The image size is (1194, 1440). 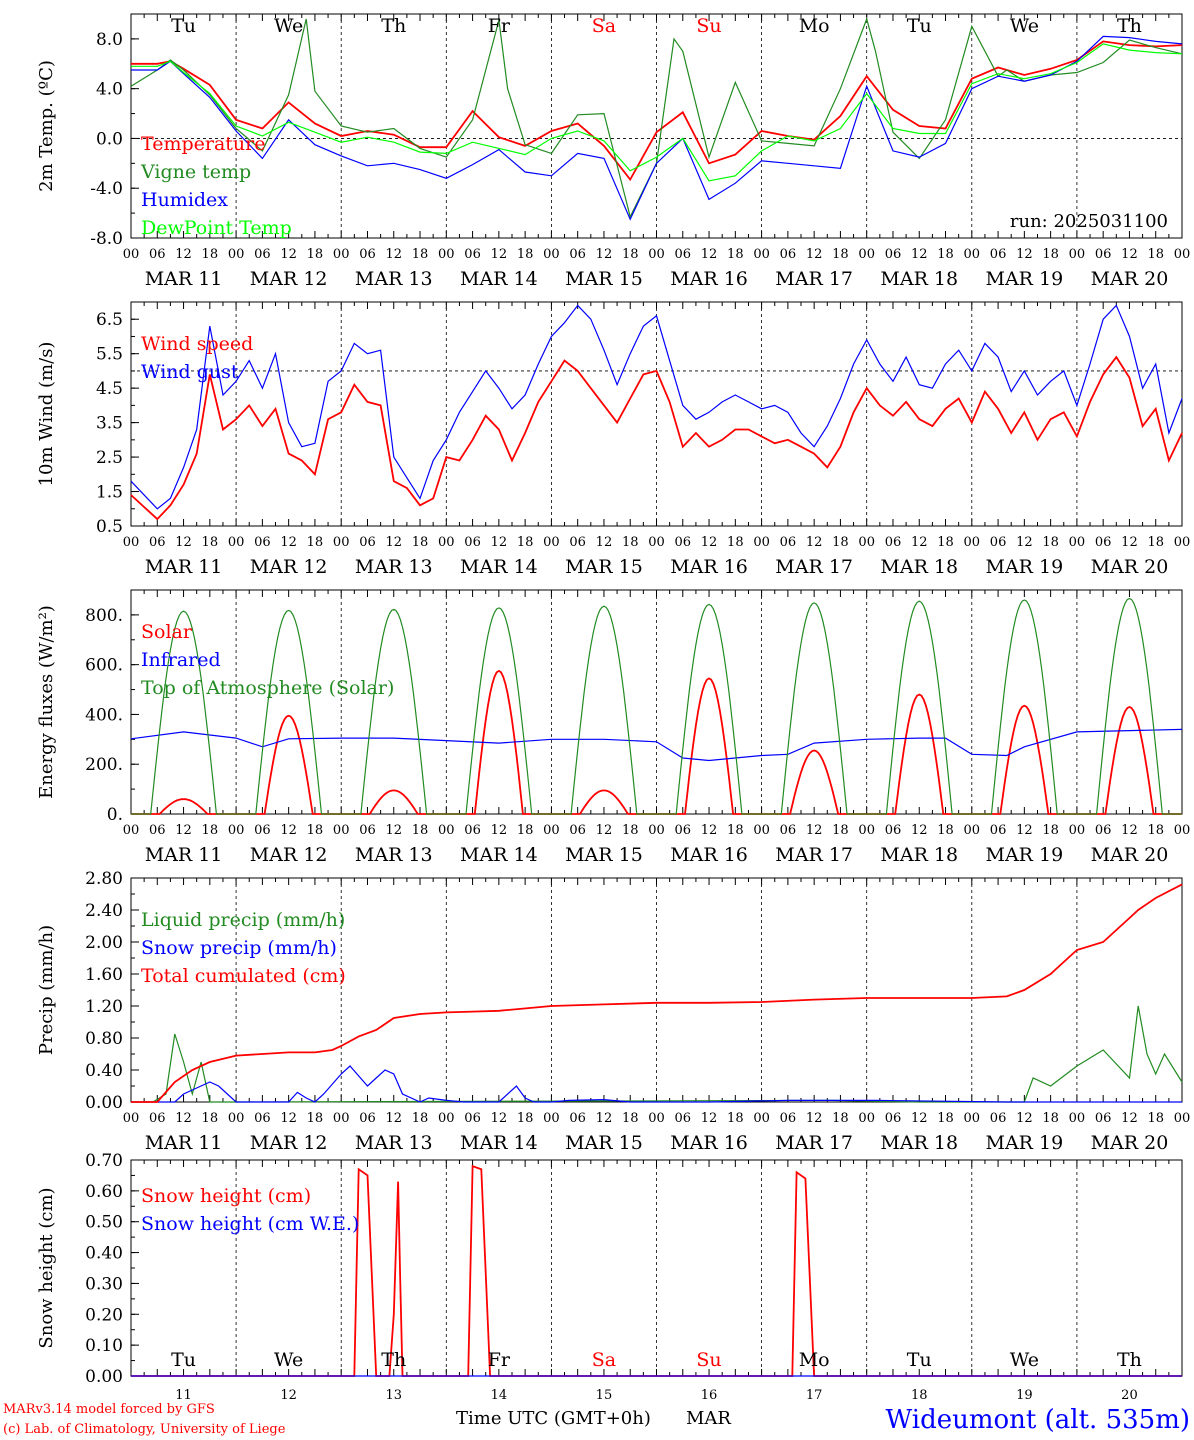 What do you see at coordinates (104, 1007) in the screenshot?
I see `y-tick-label: 1.20` at bounding box center [104, 1007].